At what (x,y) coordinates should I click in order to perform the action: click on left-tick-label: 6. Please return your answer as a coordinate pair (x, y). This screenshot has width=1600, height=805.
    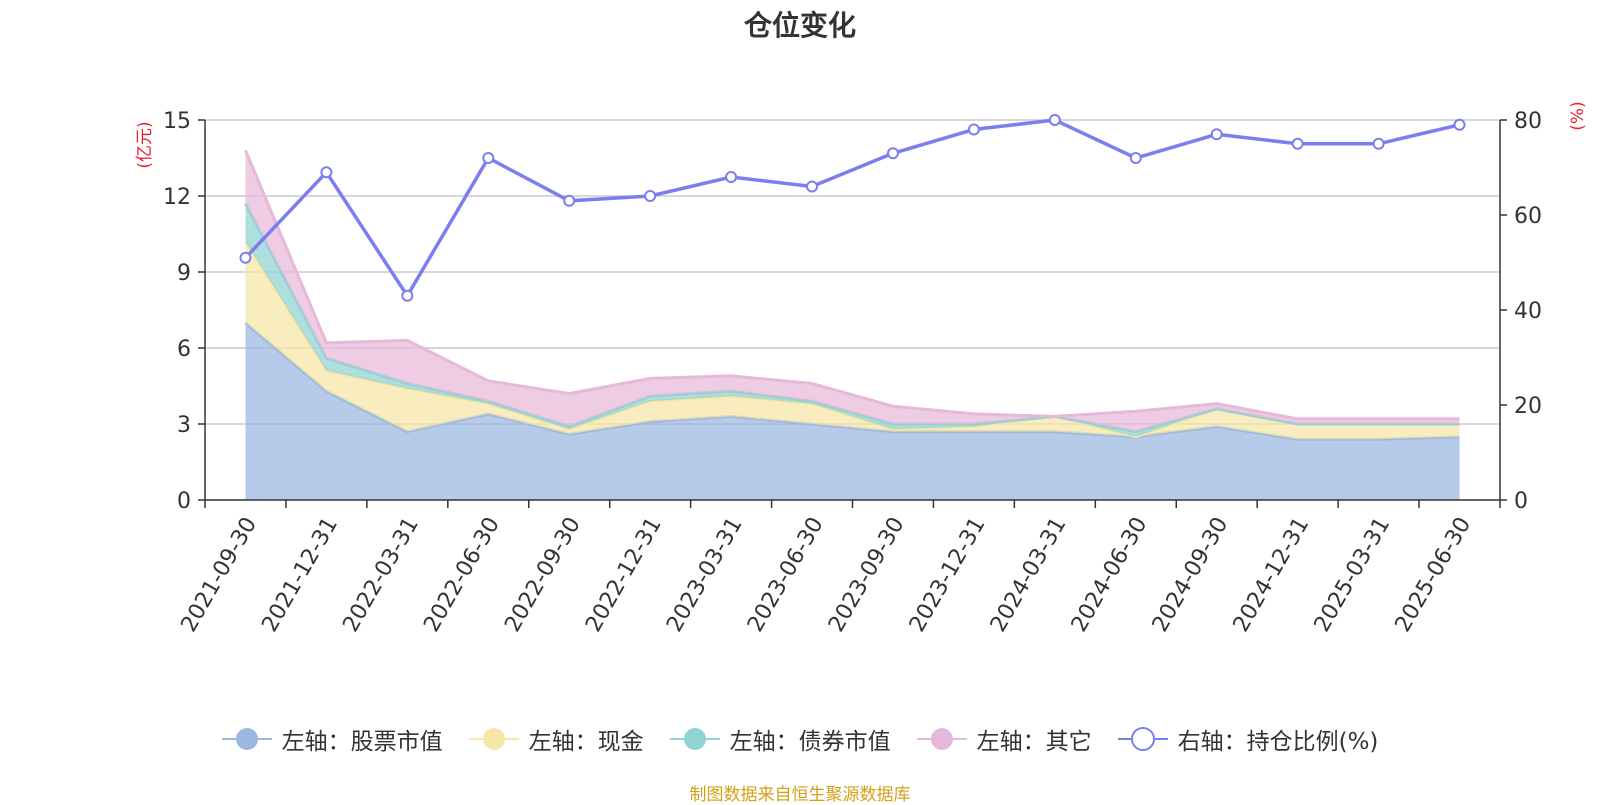
    Looking at the image, I should click on (184, 349).